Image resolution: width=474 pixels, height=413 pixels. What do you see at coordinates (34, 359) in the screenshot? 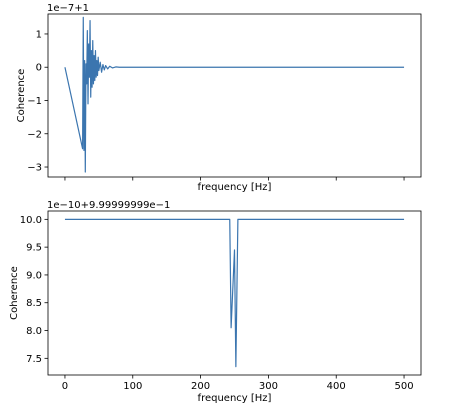
I see `bottom-y-tick-label: 7.5` at bounding box center [34, 359].